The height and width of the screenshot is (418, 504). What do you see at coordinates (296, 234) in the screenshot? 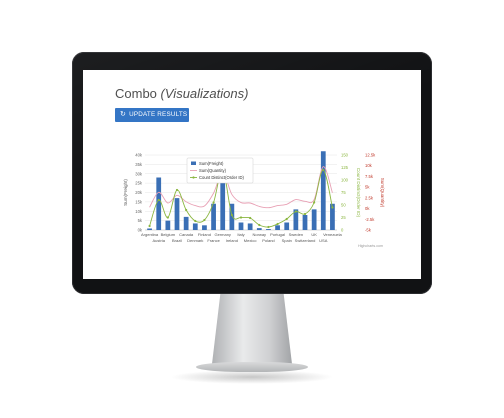
I see `x-tick-label: Sweden` at bounding box center [296, 234].